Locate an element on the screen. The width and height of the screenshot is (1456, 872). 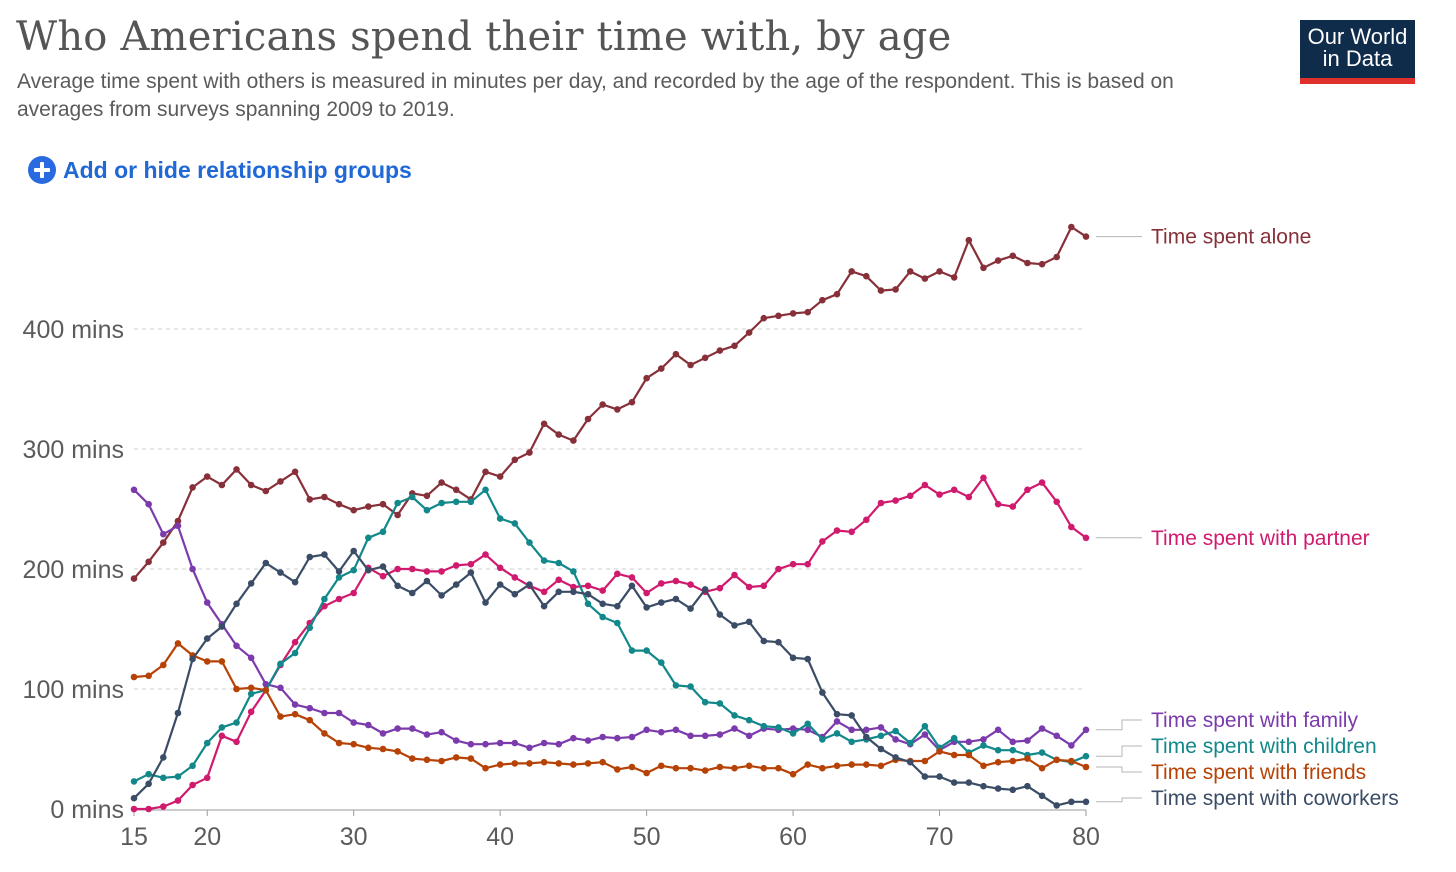
add-relationship-groups-button: Add or hide relationship groups is located at coordinates (220, 170).